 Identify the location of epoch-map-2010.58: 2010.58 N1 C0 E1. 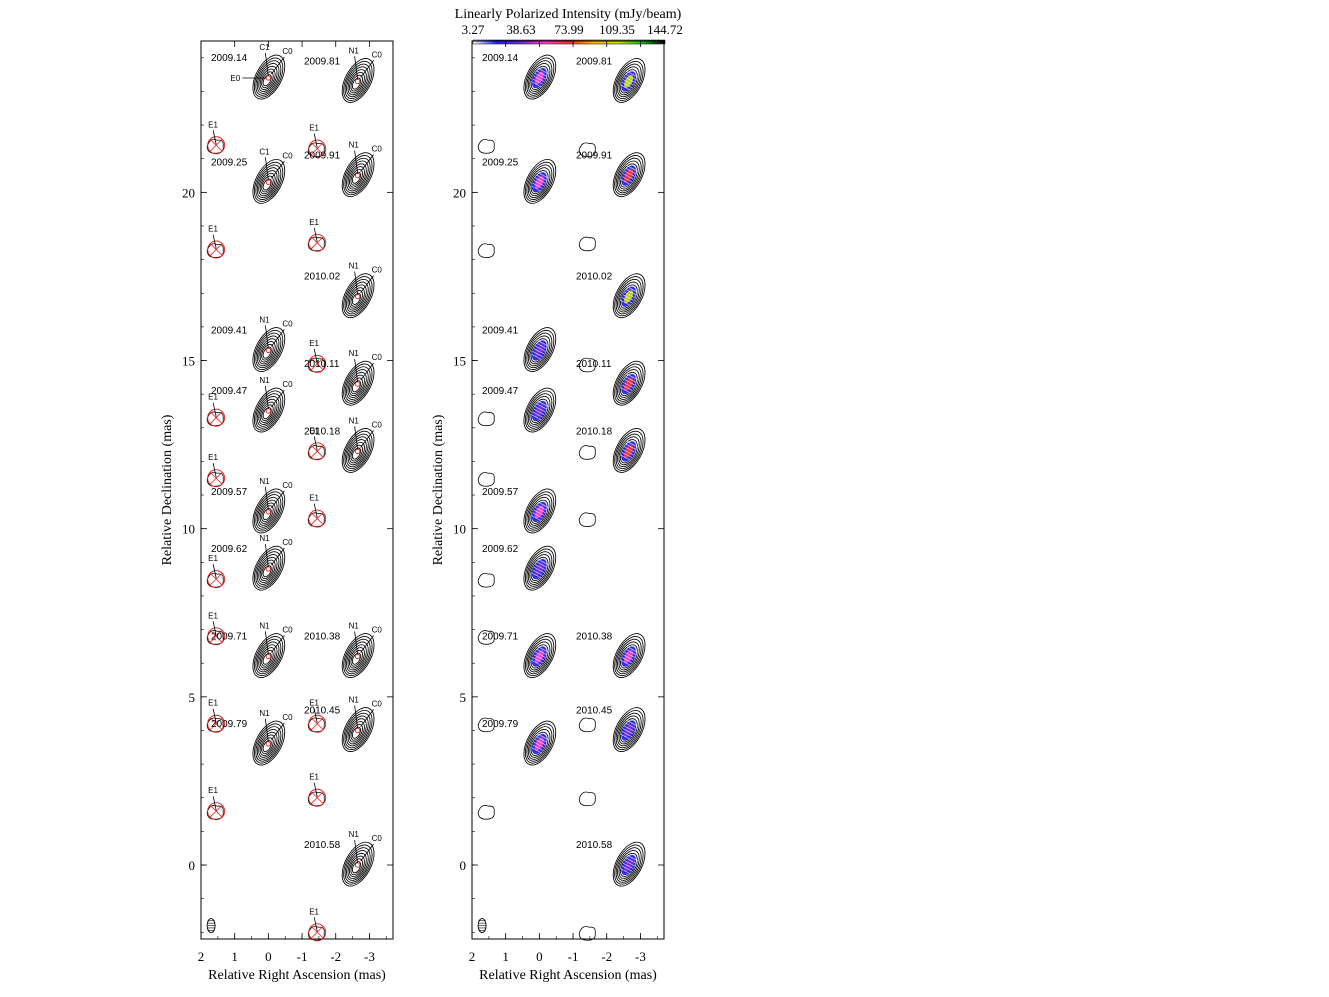
(343, 886).